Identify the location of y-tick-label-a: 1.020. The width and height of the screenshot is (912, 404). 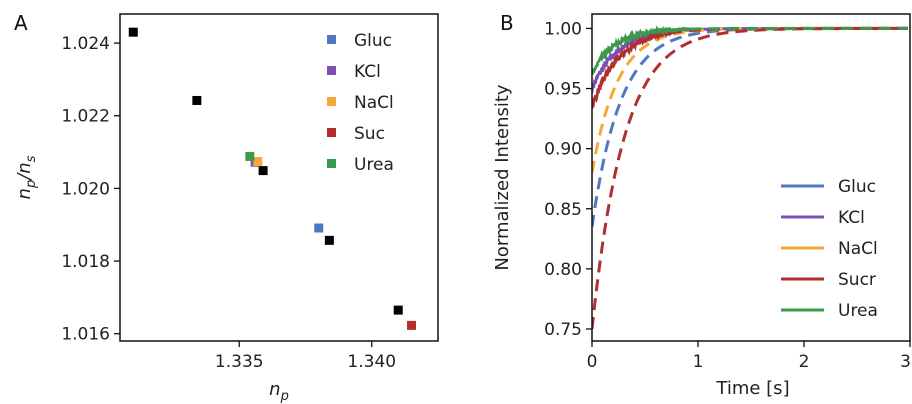
(85, 189).